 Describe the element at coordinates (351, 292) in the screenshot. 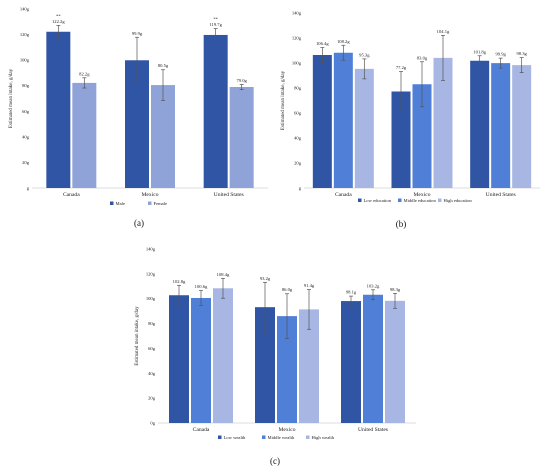

I see `data-label: 98.1g` at that location.